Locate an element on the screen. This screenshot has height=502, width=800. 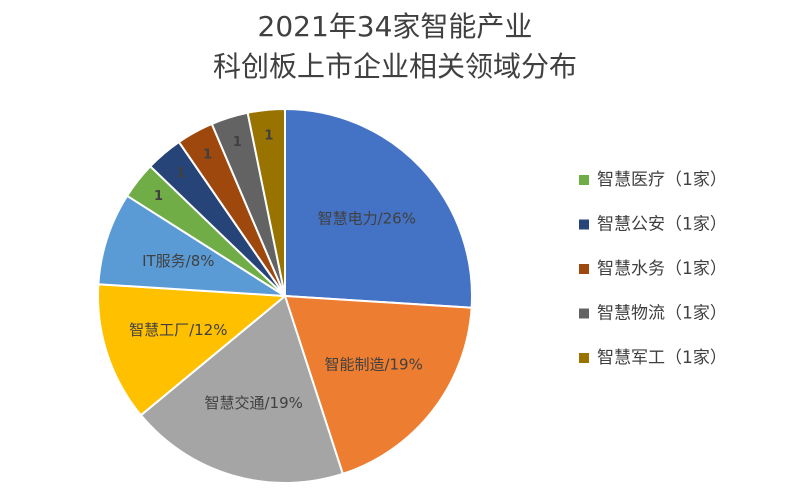
legend-label: 智慧物流（1家） is located at coordinates (662, 314).